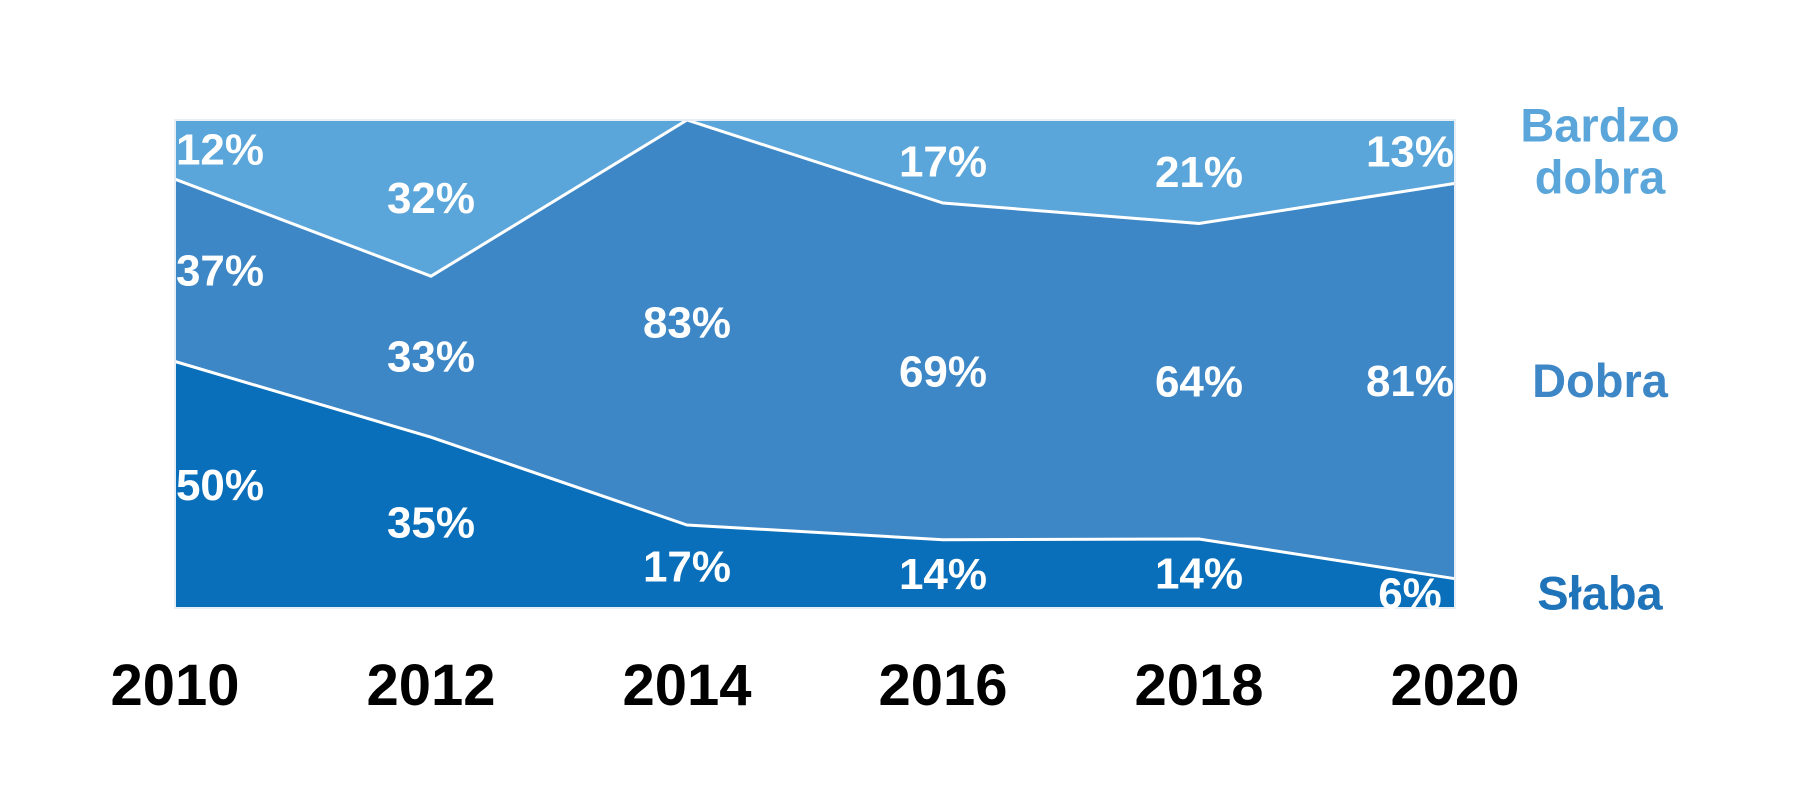 This screenshot has width=1800, height=800. I want to click on x-tick-label: 2020, so click(1454, 685).